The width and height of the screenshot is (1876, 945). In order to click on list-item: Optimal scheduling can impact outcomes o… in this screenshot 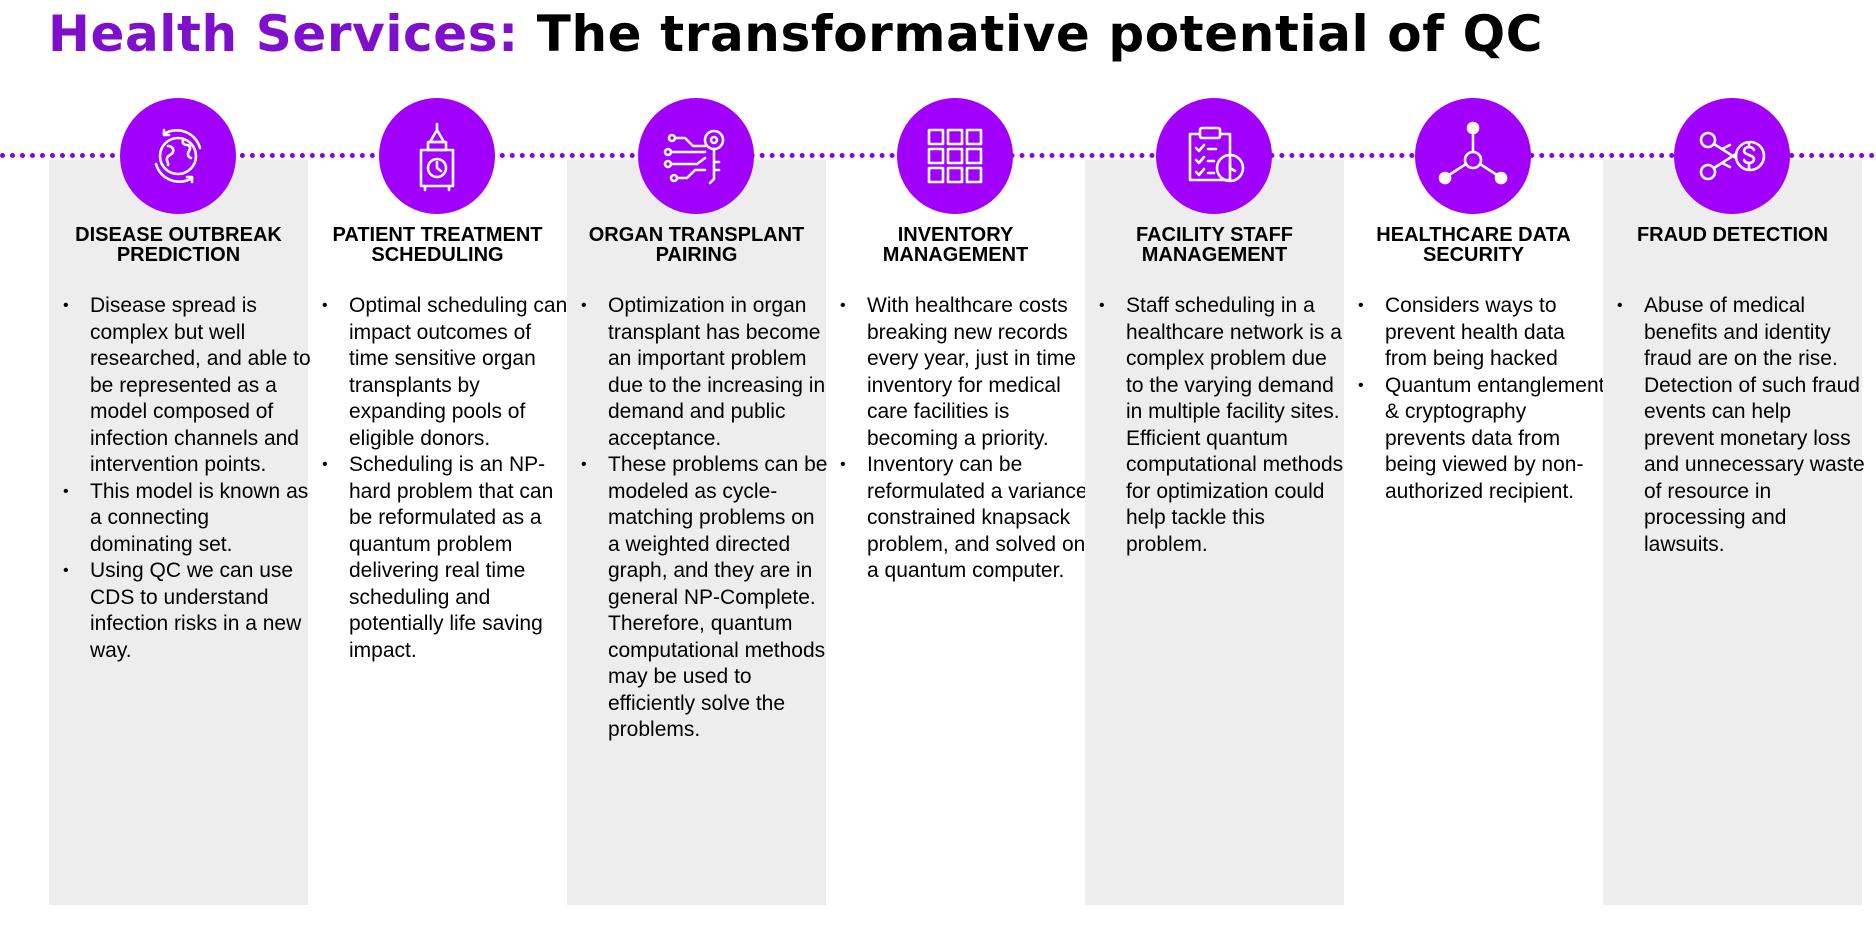, I will do `click(445, 372)`.